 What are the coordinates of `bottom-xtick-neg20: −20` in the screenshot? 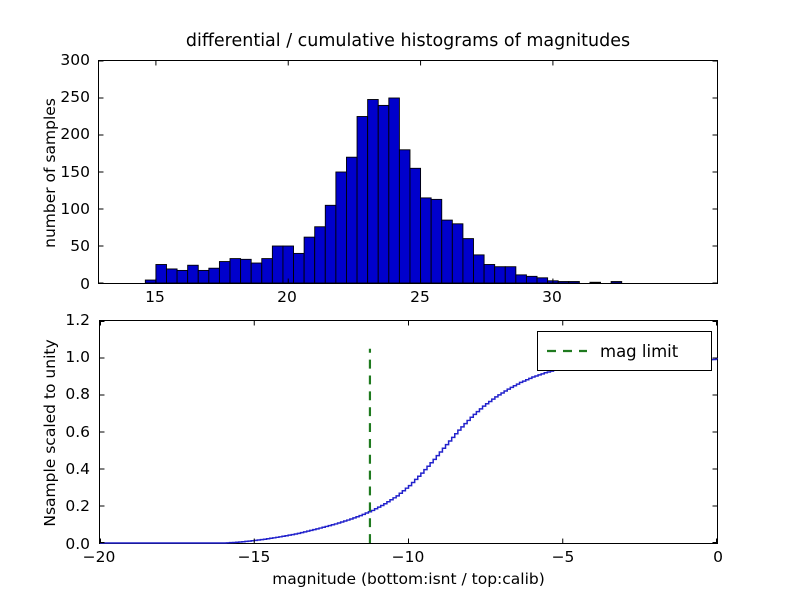 It's located at (99, 557).